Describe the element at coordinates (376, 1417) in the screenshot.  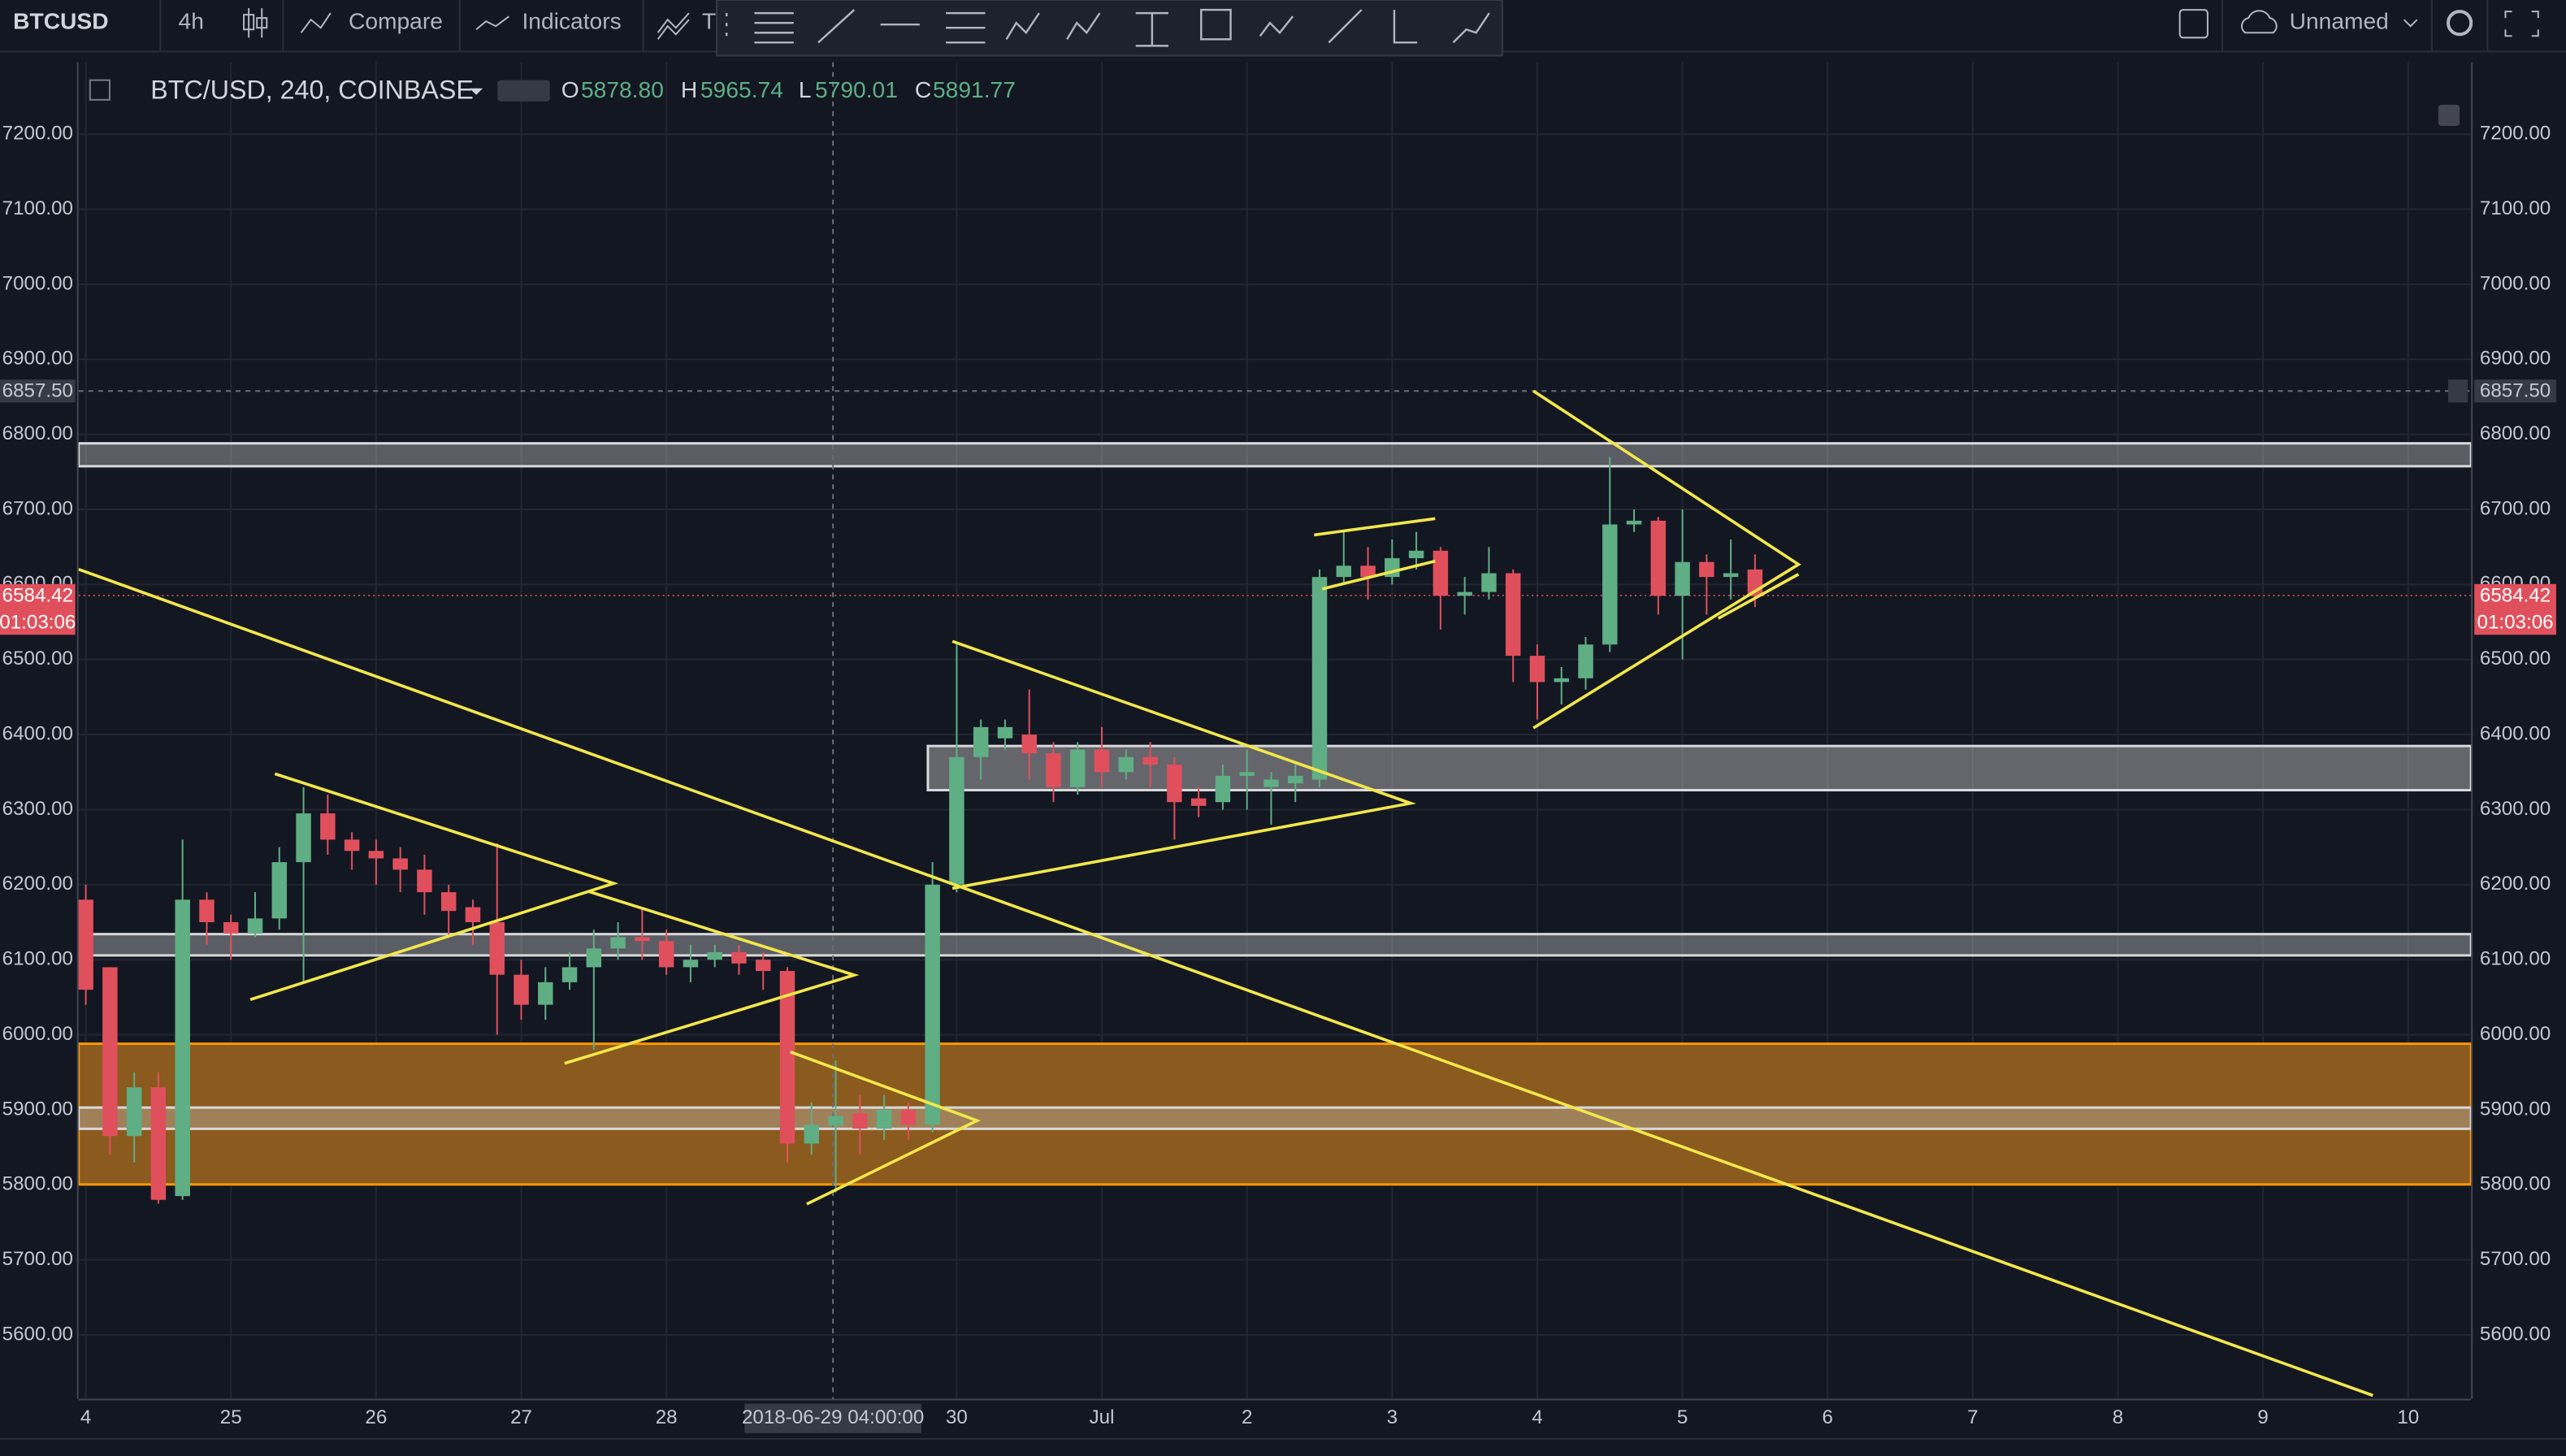
I see `x-tick-label: 26` at that location.